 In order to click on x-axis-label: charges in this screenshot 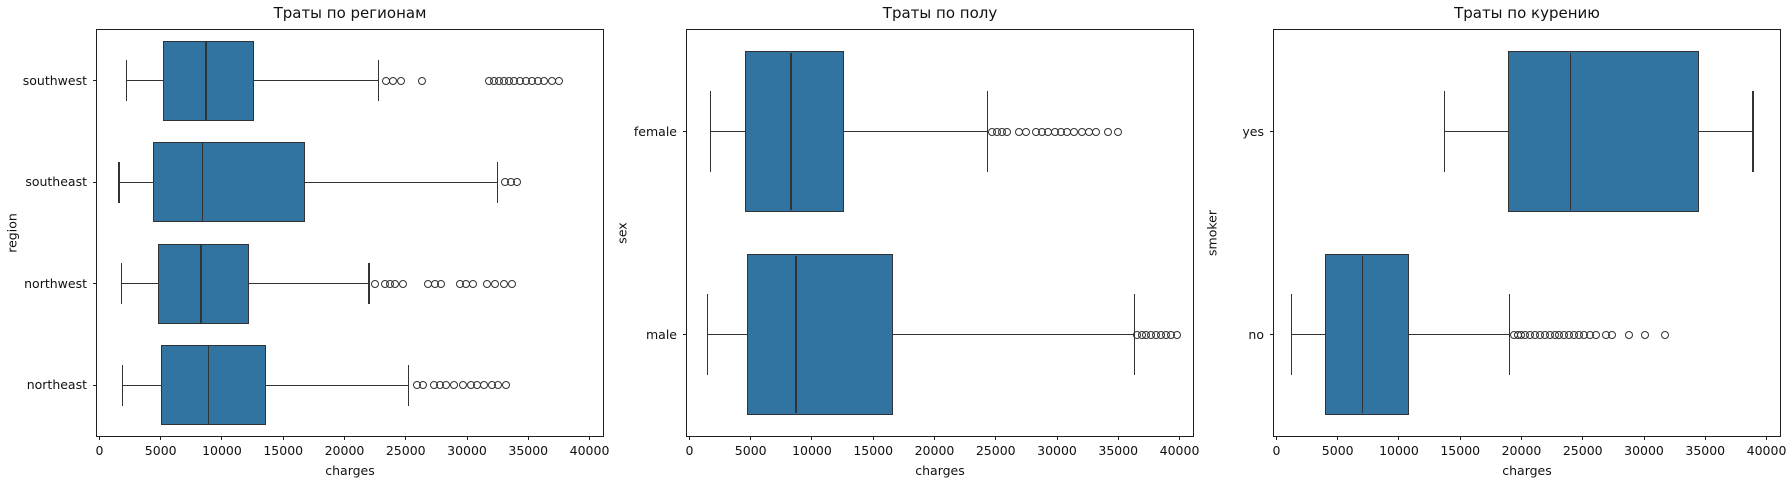, I will do `click(940, 470)`.